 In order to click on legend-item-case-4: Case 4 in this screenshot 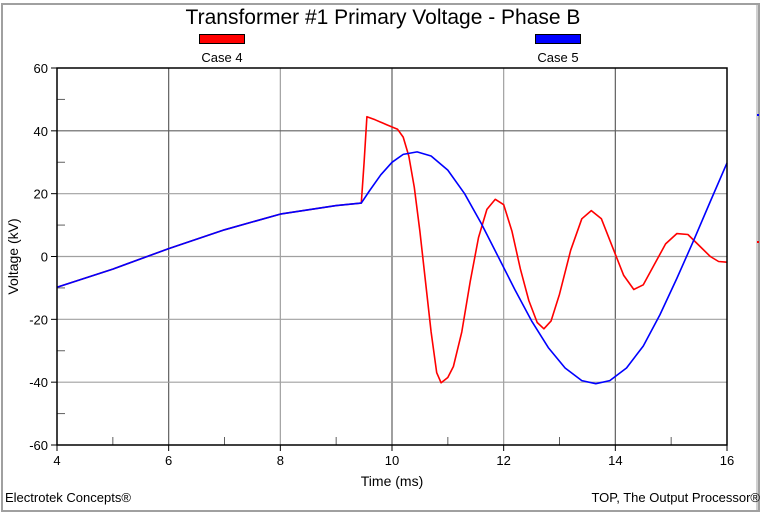, I will do `click(222, 49)`.